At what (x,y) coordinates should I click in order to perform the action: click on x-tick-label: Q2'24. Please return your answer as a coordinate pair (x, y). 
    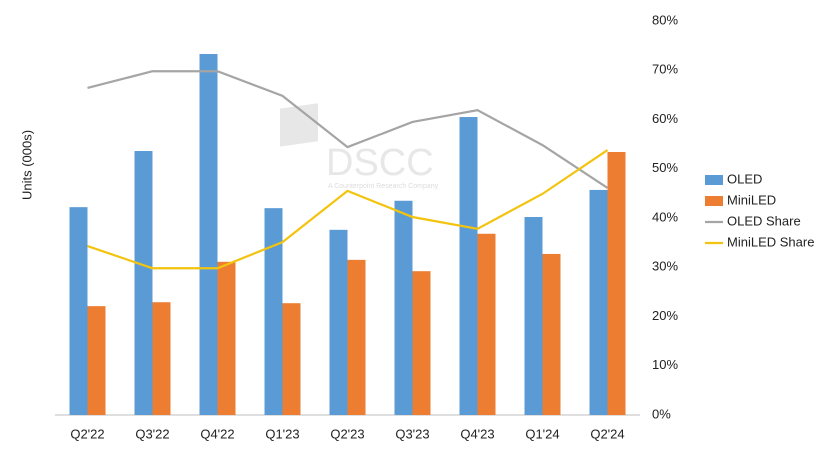
    Looking at the image, I should click on (607, 433).